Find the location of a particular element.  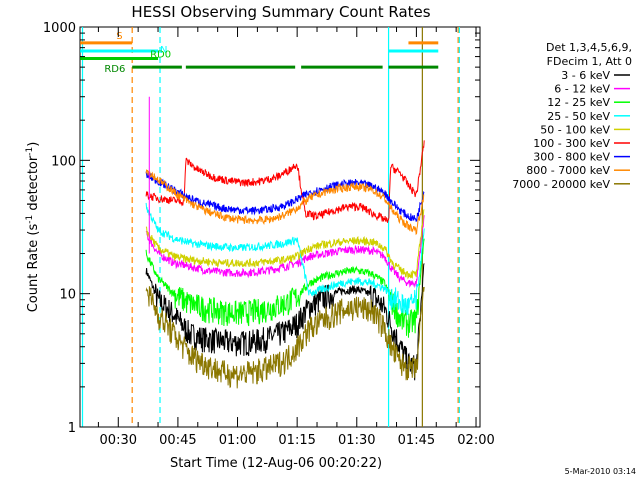

y-tick-label: 10 is located at coordinates (67, 295).